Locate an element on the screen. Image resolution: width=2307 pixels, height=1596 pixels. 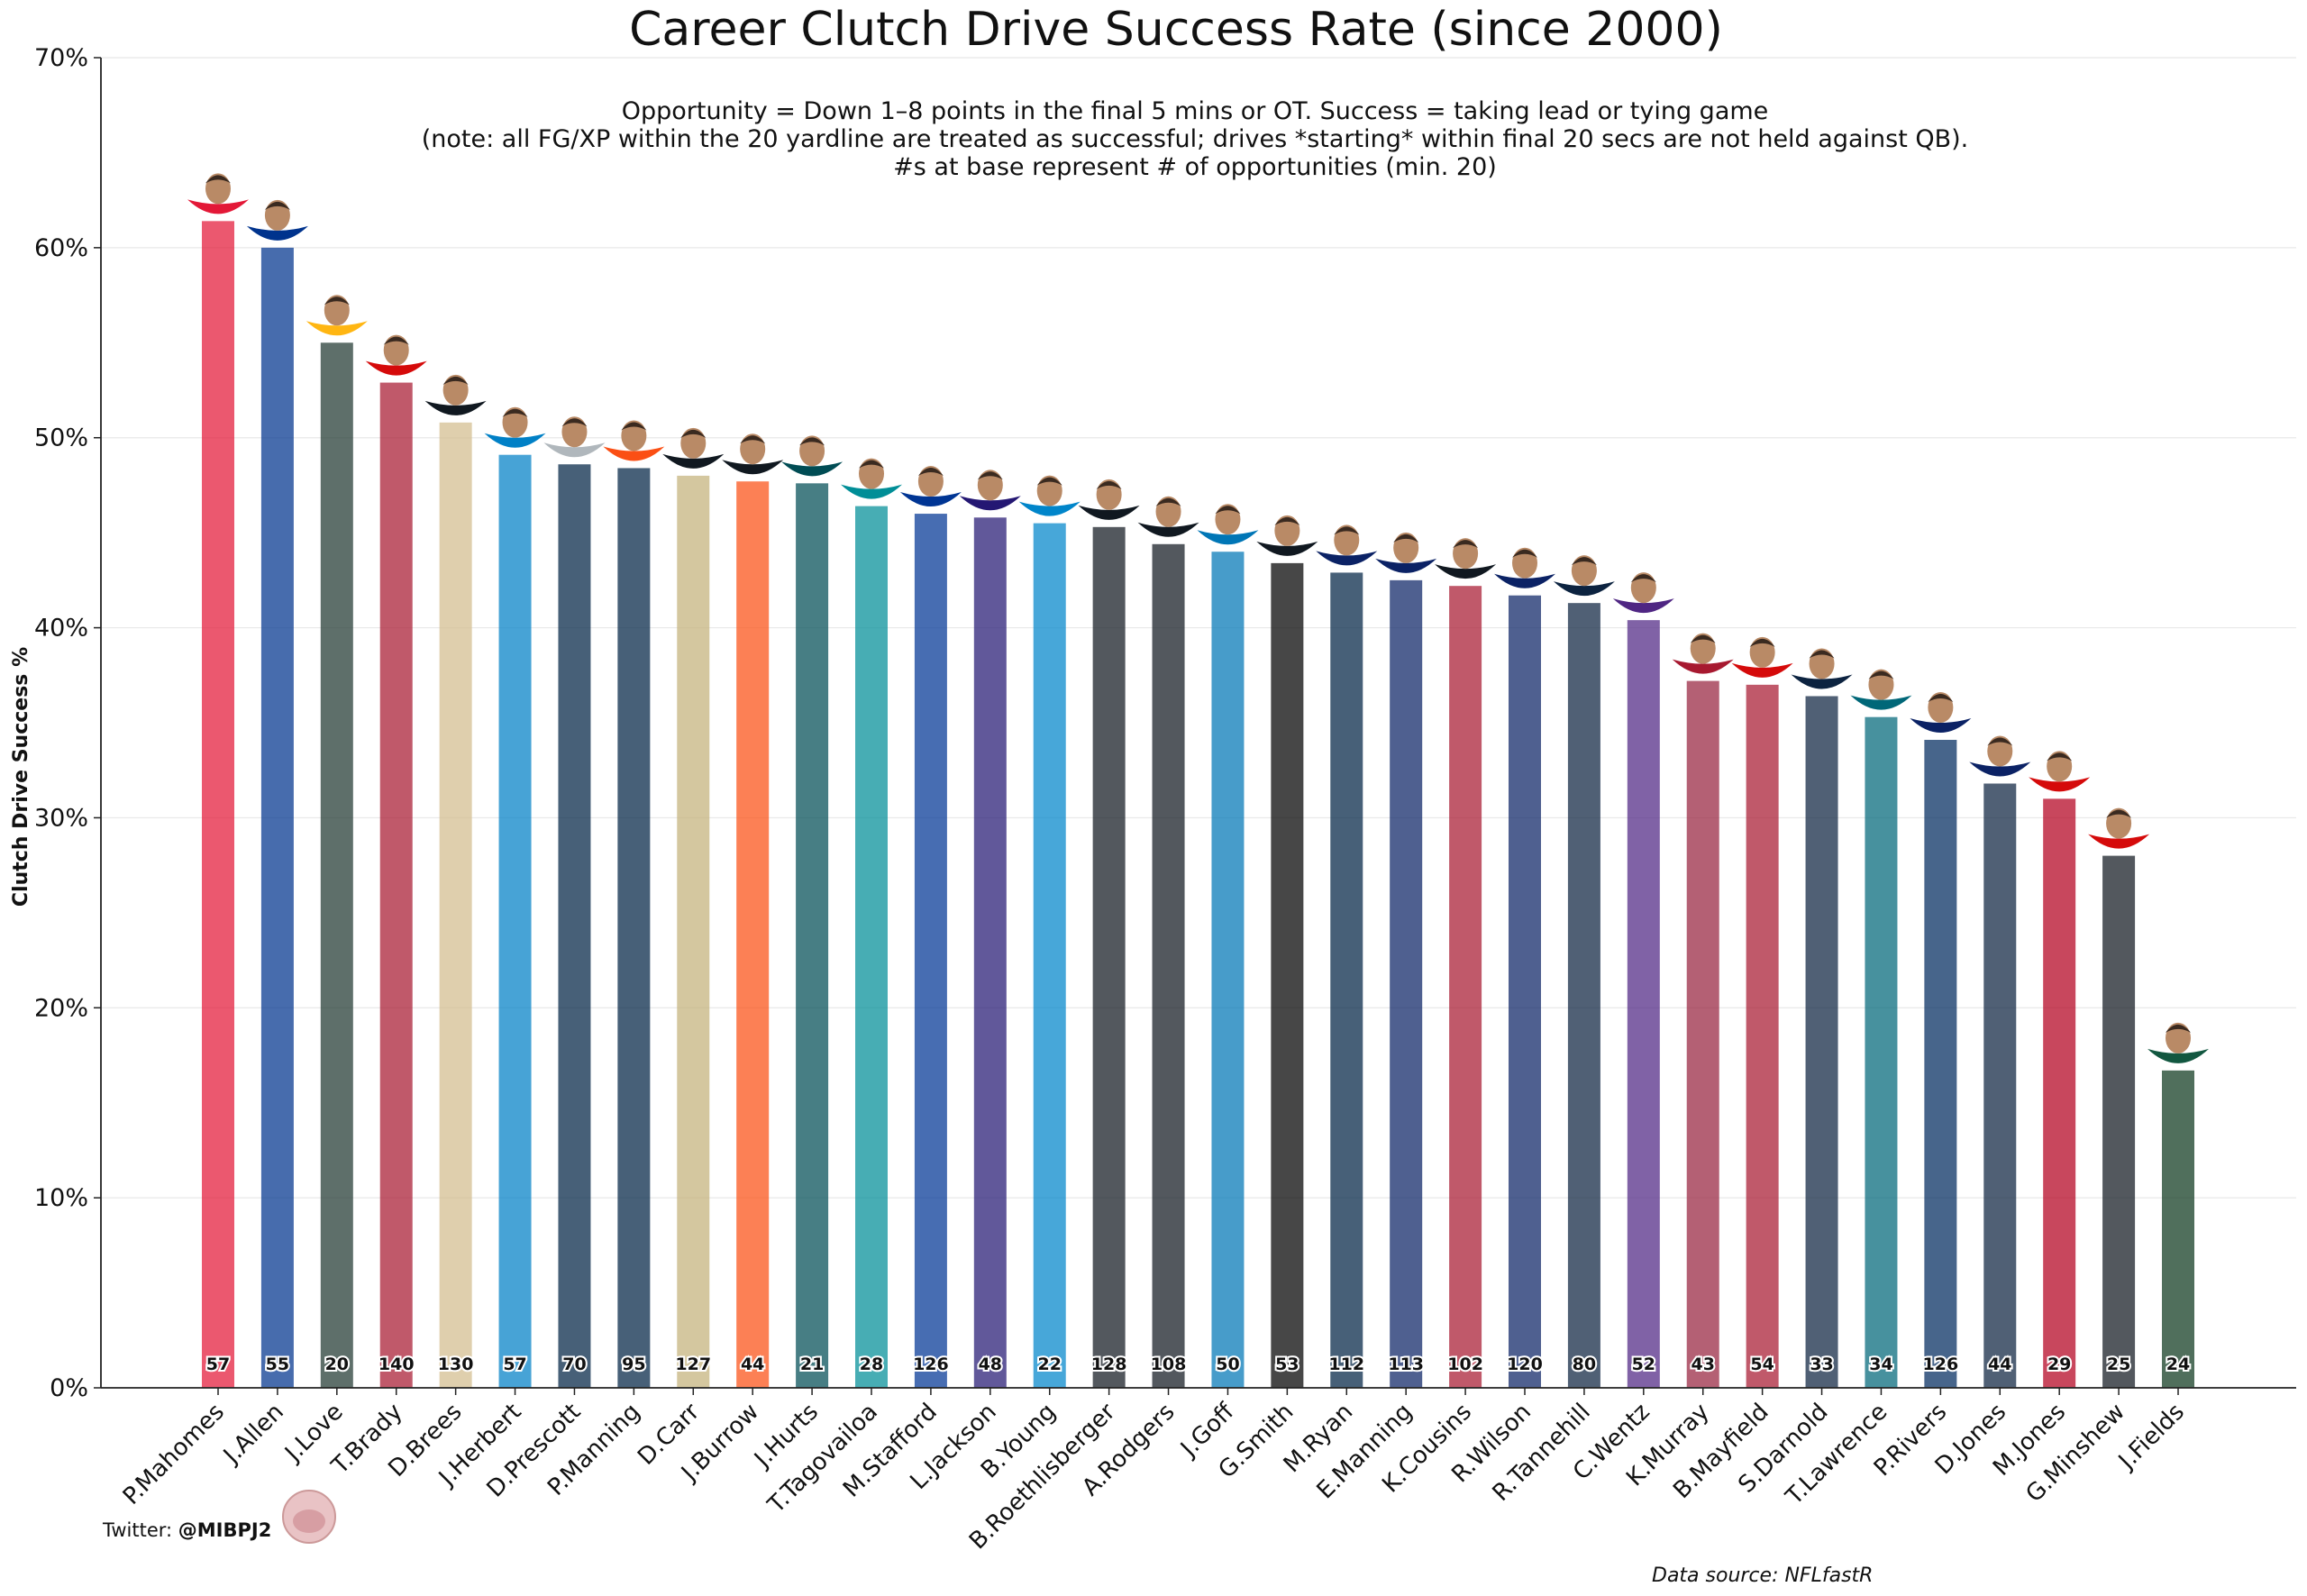
bar-j-love is located at coordinates (336, 865).